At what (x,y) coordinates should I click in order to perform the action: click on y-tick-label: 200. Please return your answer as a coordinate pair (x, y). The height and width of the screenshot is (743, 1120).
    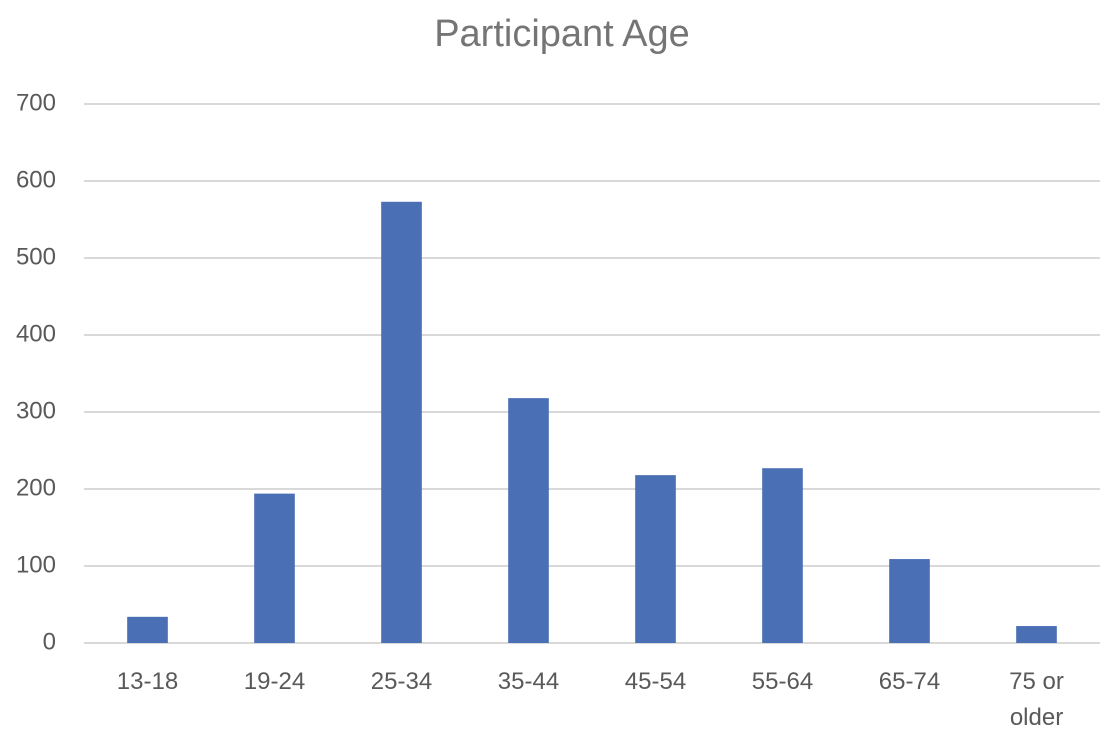
    Looking at the image, I should click on (36, 487).